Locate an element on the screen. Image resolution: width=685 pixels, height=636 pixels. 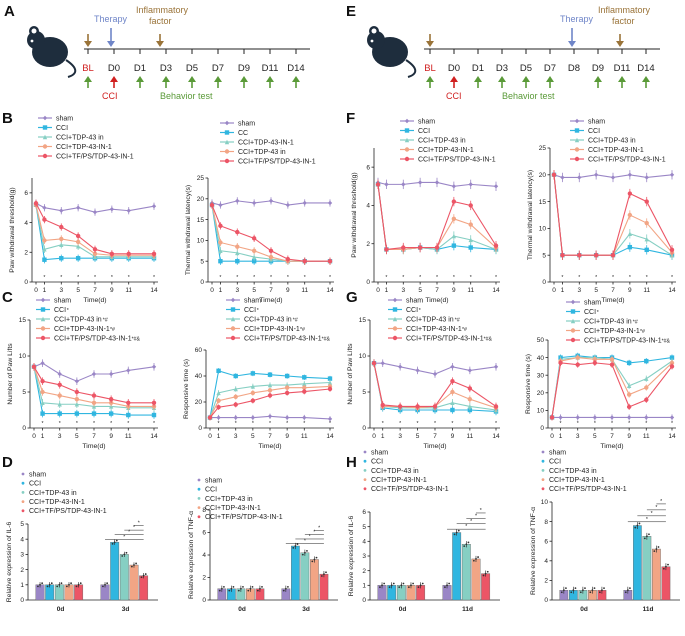
legend-label: CCI+TDP-43 in is located at coordinates (442, 140).